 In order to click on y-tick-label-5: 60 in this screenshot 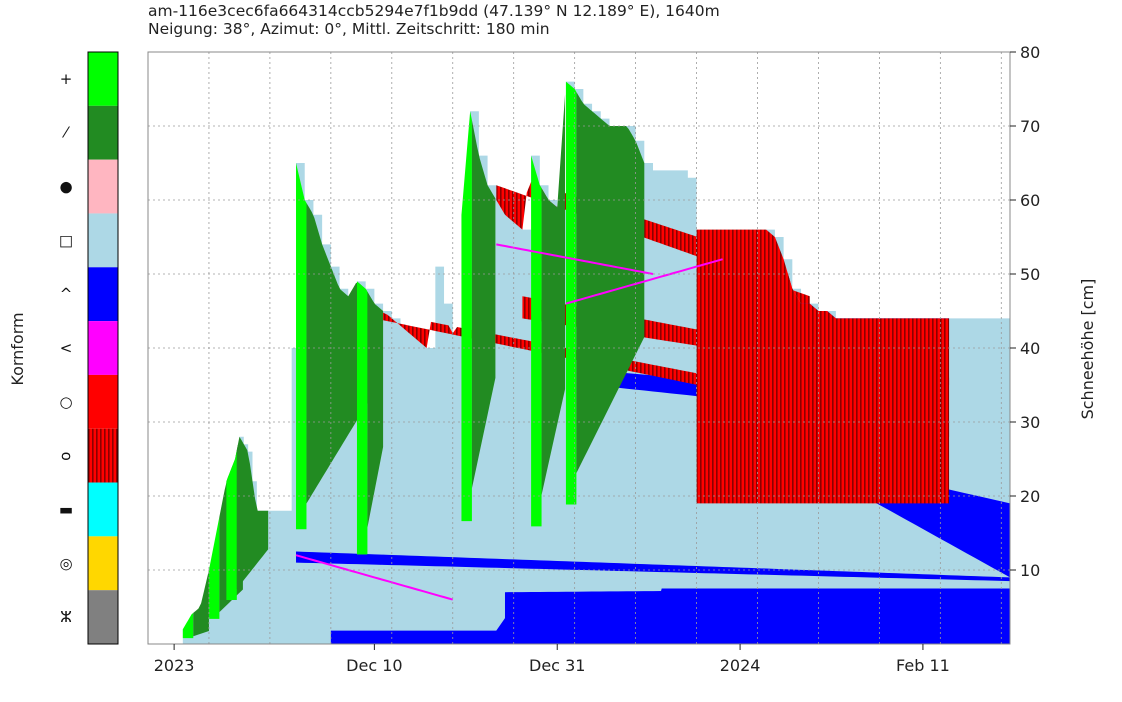, I will do `click(1030, 200)`.